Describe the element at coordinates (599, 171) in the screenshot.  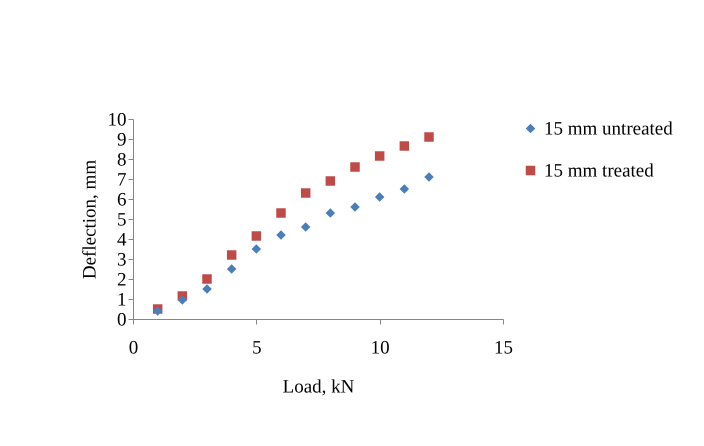
I see `legend-label: 15 mm treated` at that location.